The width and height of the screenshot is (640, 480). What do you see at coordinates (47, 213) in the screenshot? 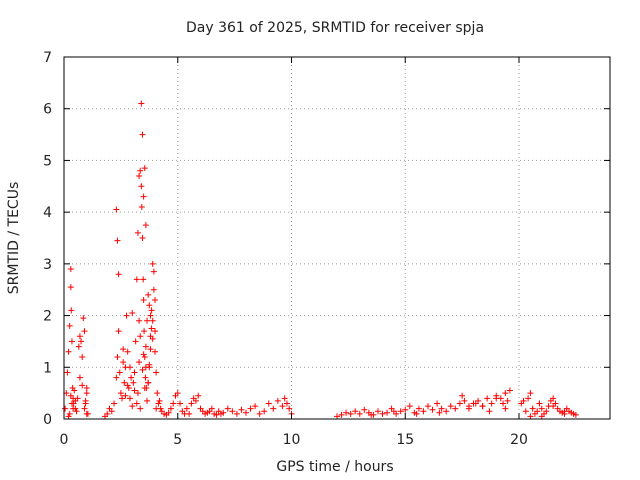
I see `y-tick-label: 4` at bounding box center [47, 213].